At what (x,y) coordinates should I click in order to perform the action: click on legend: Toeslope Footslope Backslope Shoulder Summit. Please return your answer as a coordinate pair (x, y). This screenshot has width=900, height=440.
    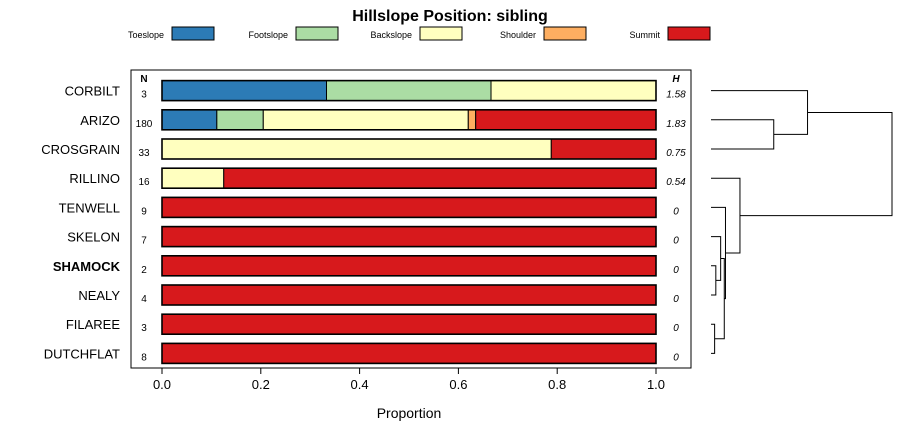
    Looking at the image, I should click on (419, 33).